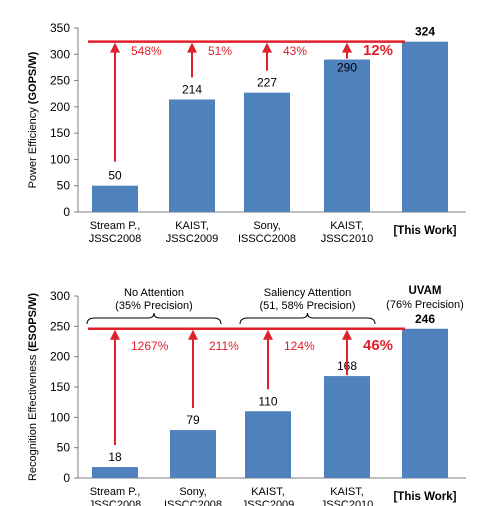 The width and height of the screenshot is (500, 506). I want to click on y-tick-label: 350, so click(60, 28).